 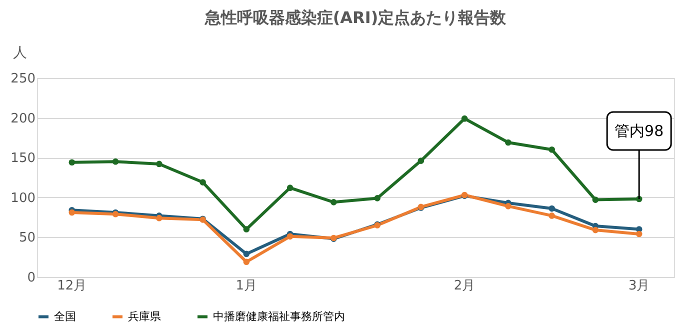 I want to click on x-tick-label: 3月, so click(x=639, y=286).